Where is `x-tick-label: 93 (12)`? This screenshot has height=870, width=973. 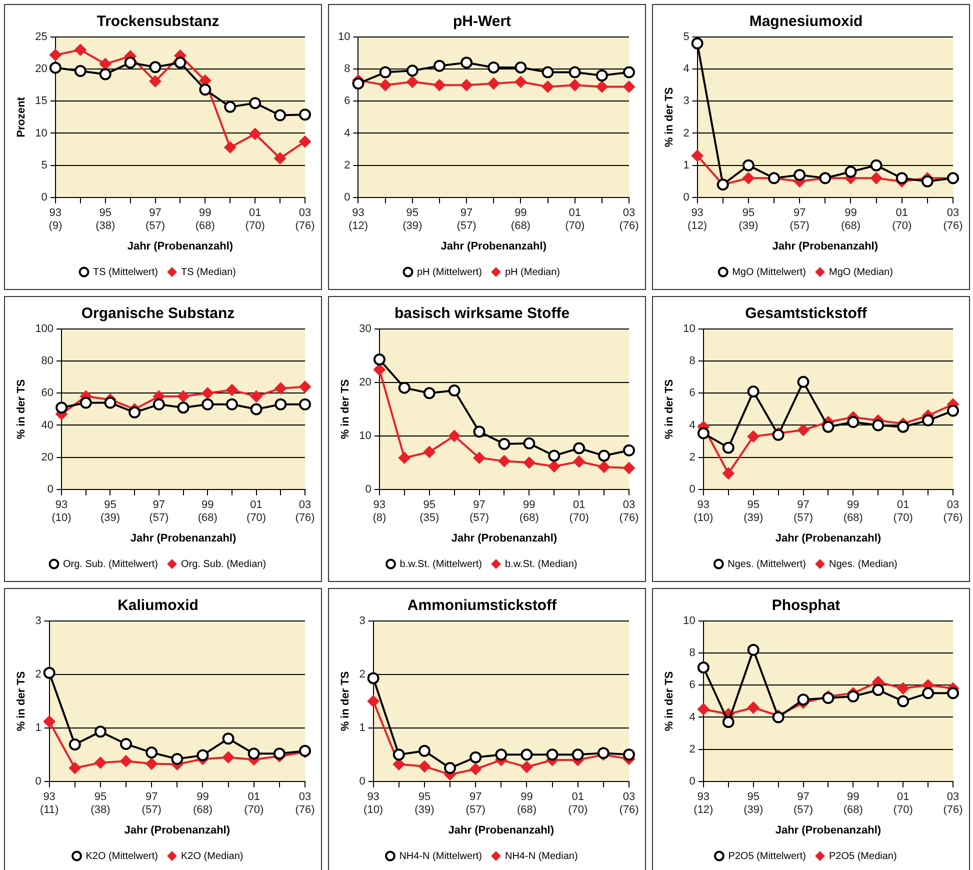 x-tick-label: 93 (12) is located at coordinates (358, 219).